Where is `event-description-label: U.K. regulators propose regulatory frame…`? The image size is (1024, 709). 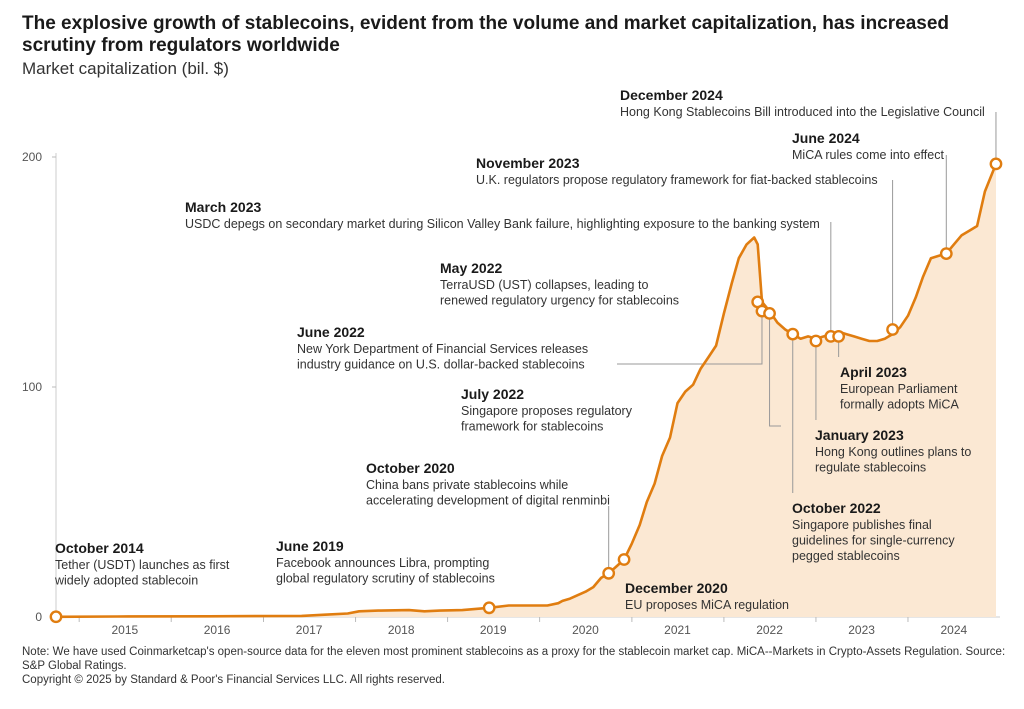 event-description-label: U.K. regulators propose regulatory frame… is located at coordinates (677, 180).